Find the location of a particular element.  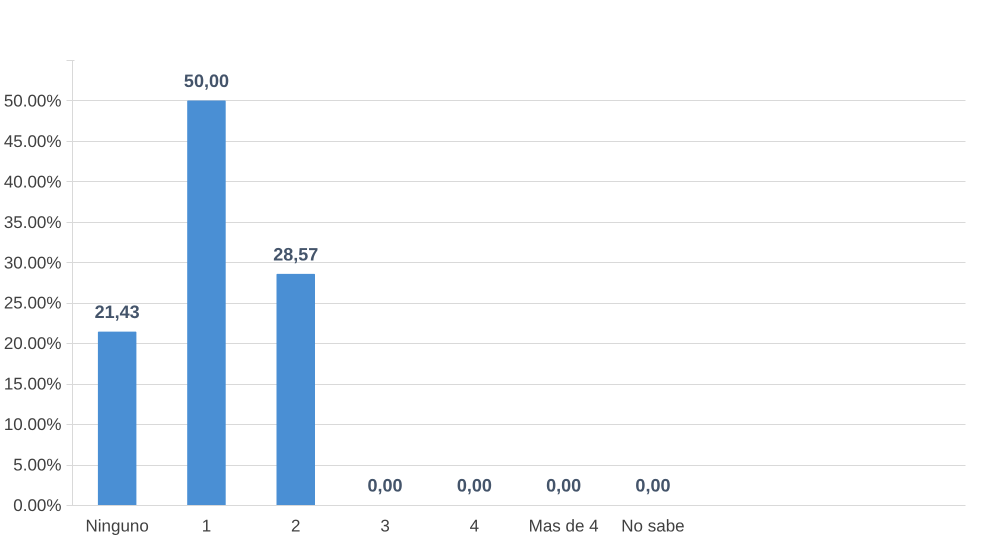

x-tick-label: 1 is located at coordinates (207, 526).